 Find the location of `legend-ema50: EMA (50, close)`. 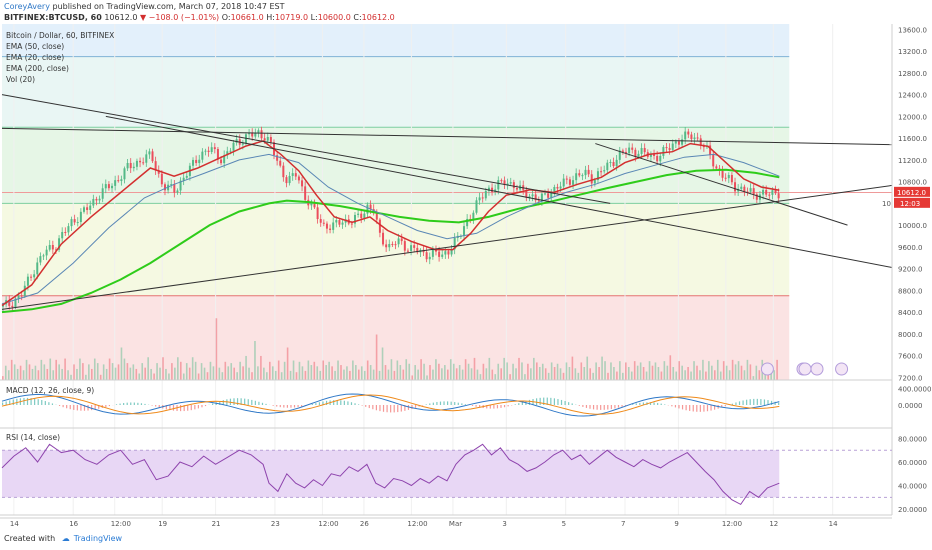

legend-ema50: EMA (50, close) is located at coordinates (35, 46).